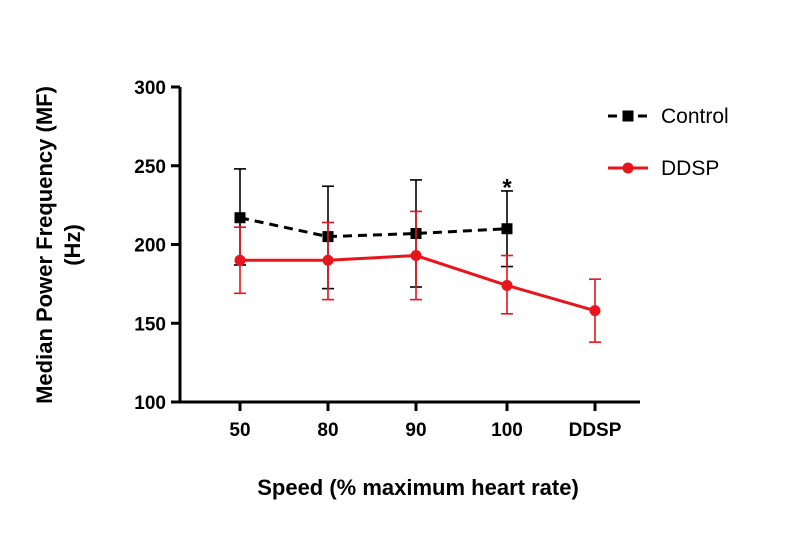 Image resolution: width=800 pixels, height=545 pixels. Describe the element at coordinates (690, 168) in the screenshot. I see `legend-label: DDSP` at that location.